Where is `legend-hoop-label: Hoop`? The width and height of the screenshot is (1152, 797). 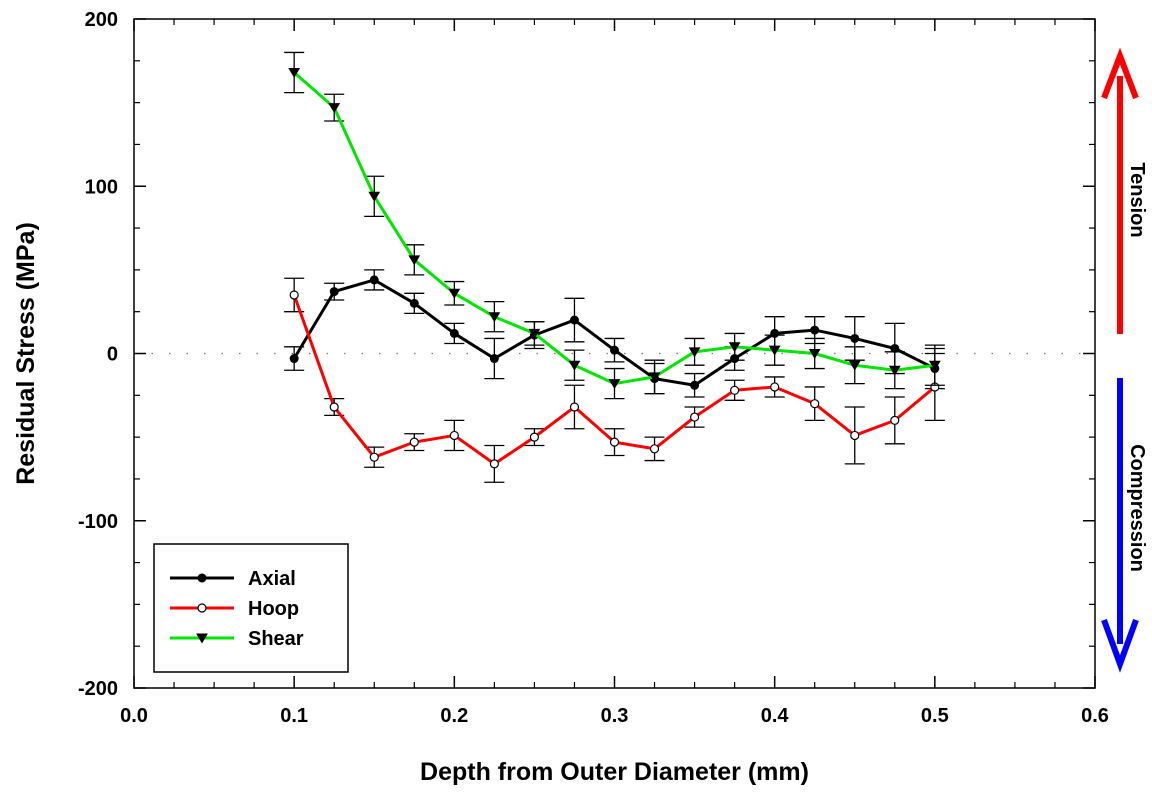 legend-hoop-label: Hoop is located at coordinates (273, 609).